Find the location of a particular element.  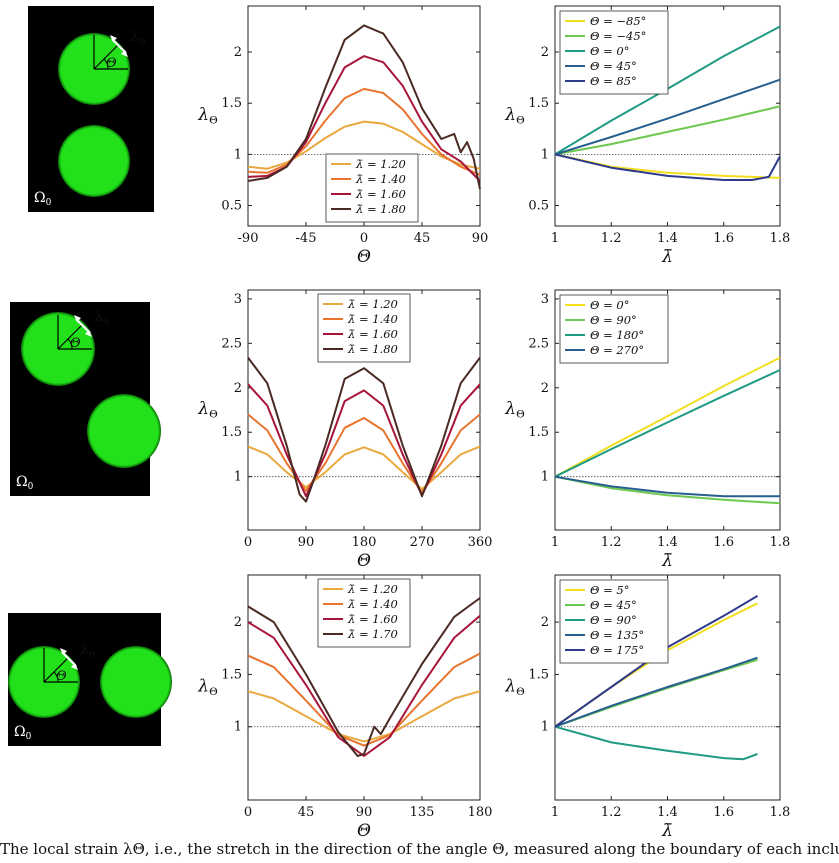

x-tick-label: 1 is located at coordinates (555, 542).